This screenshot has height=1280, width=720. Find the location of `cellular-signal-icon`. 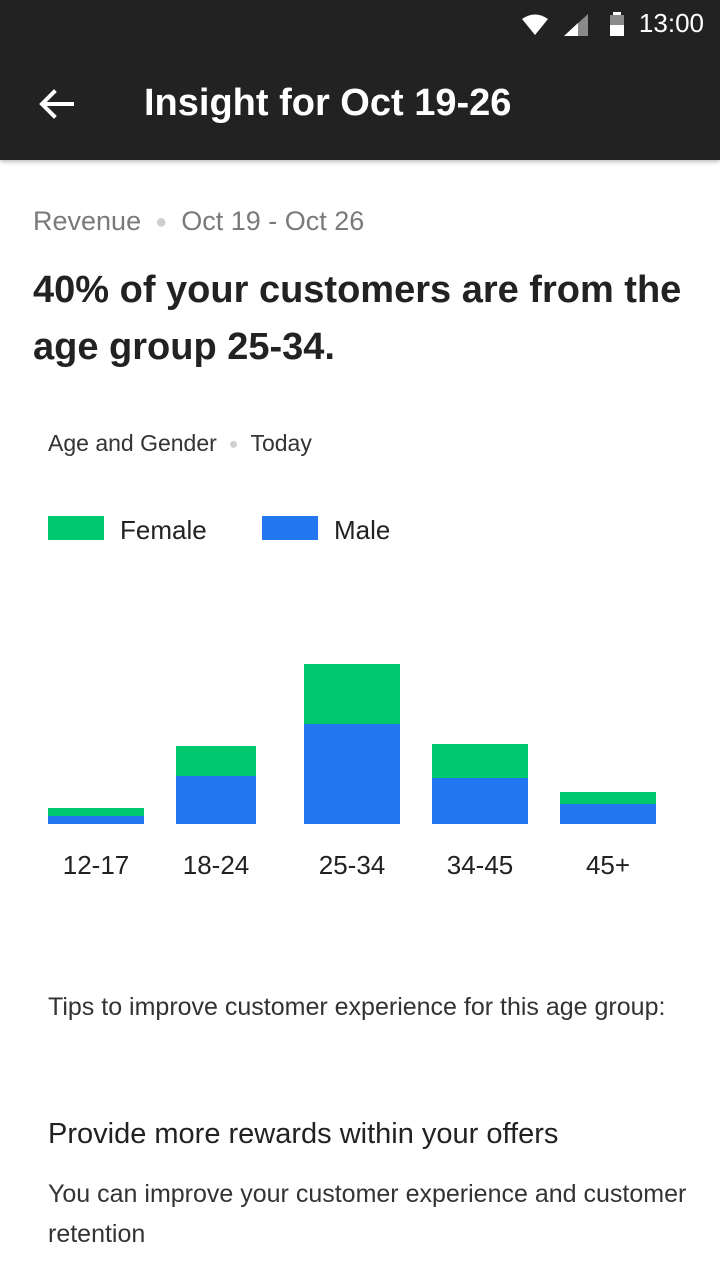

cellular-signal-icon is located at coordinates (576, 25).